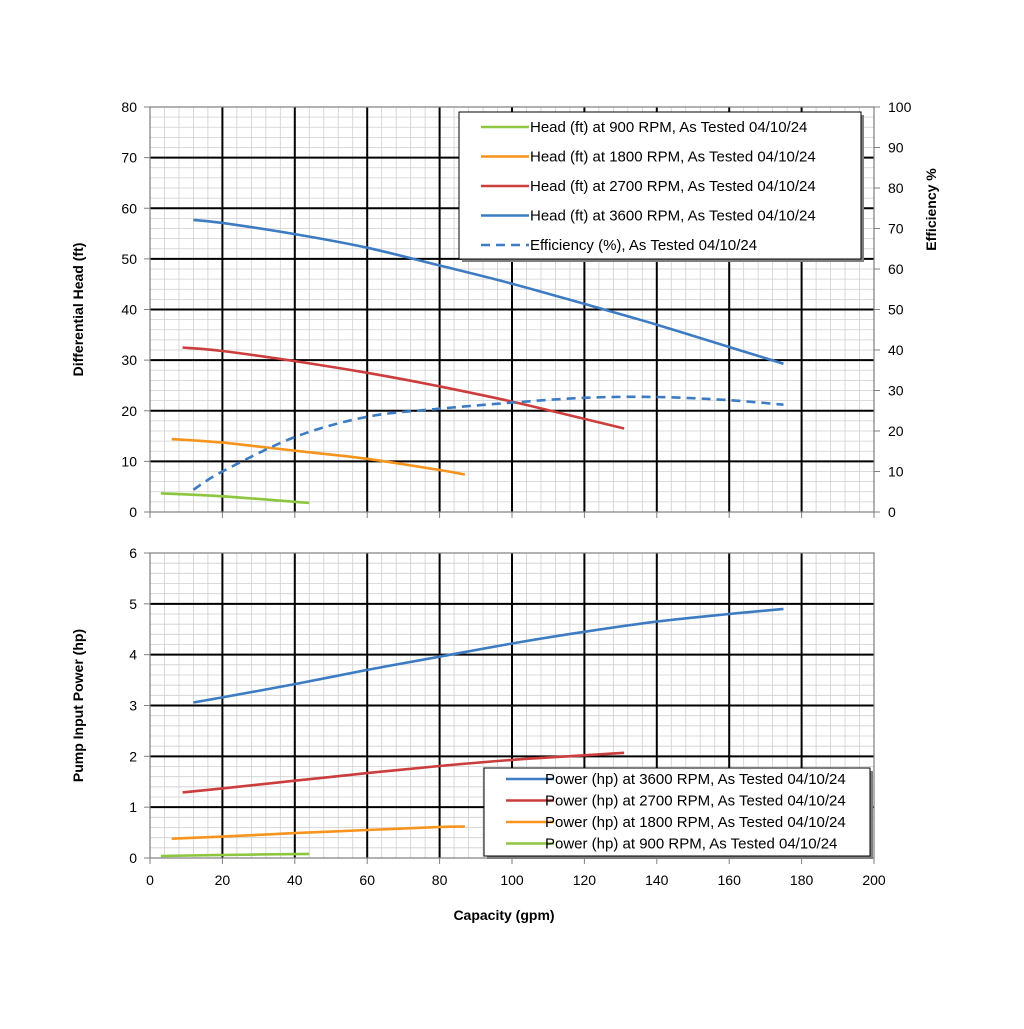 This screenshot has width=1024, height=1029. What do you see at coordinates (802, 880) in the screenshot?
I see `x-tick-label: 180` at bounding box center [802, 880].